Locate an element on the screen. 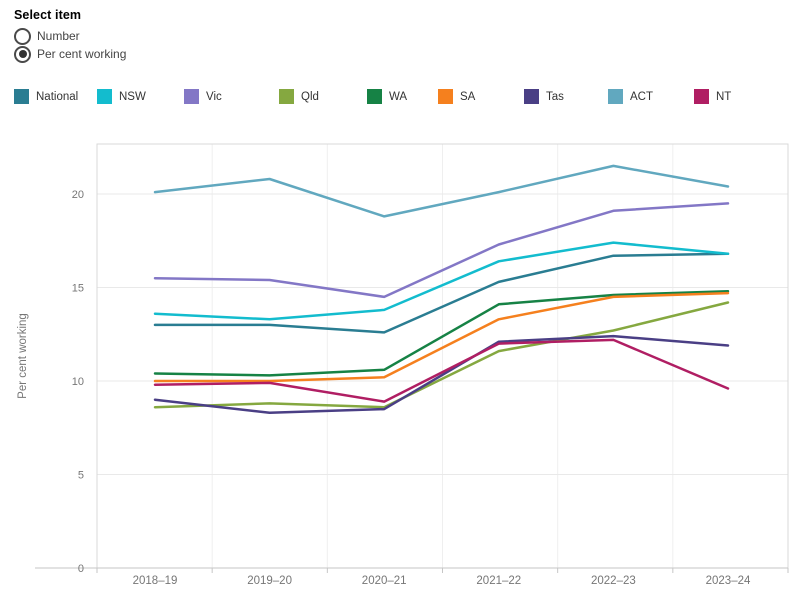 Image resolution: width=800 pixels, height=600 pixels. legend-label: WA is located at coordinates (398, 96).